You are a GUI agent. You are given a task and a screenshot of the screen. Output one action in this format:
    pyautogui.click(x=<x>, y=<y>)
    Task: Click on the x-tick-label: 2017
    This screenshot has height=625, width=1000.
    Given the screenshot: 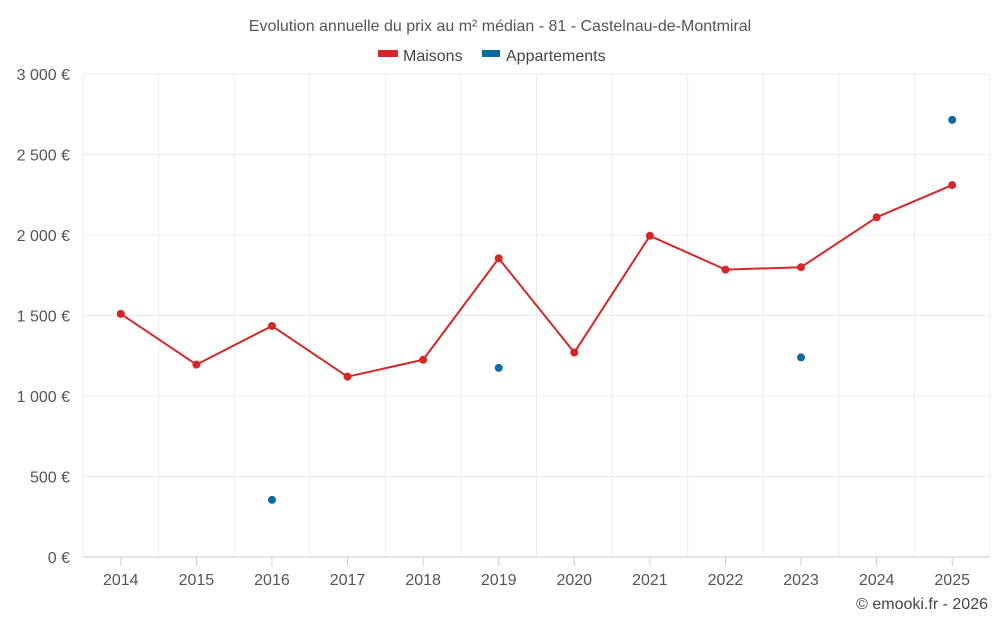 What is the action you would take?
    pyautogui.click(x=348, y=580)
    